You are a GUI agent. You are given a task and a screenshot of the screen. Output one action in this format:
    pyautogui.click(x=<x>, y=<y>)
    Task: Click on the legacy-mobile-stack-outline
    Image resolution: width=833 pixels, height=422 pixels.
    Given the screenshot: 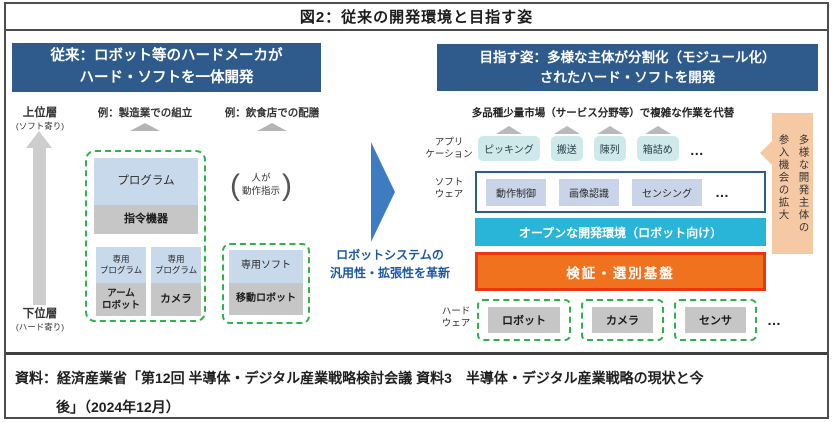 What is the action you would take?
    pyautogui.click(x=266, y=283)
    